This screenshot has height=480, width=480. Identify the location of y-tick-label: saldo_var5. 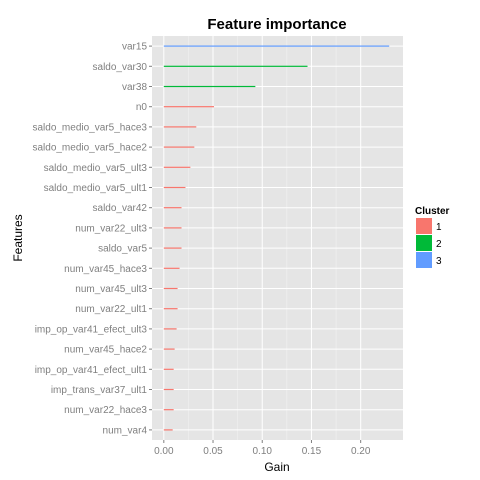
(122, 249).